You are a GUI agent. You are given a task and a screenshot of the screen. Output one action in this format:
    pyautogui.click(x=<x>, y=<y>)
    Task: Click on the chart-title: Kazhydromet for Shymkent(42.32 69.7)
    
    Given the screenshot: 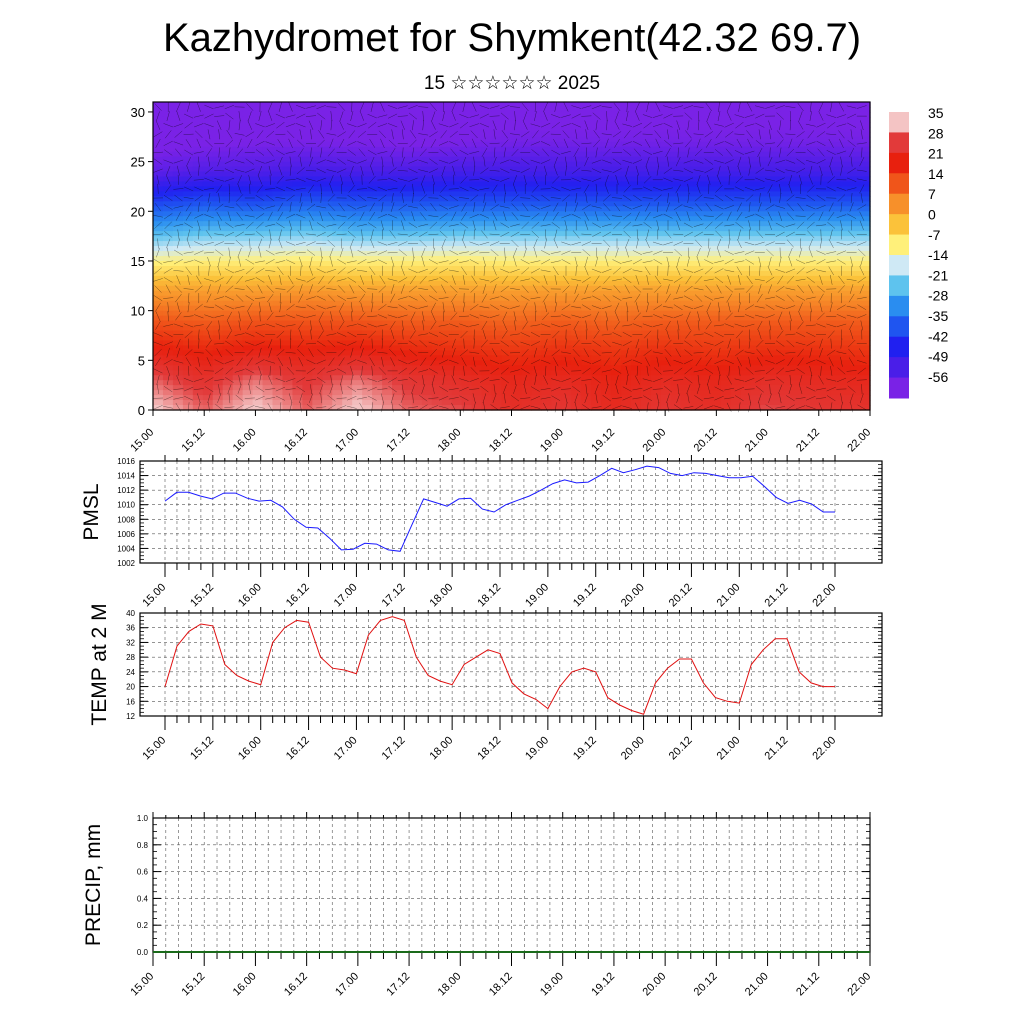 What is the action you would take?
    pyautogui.click(x=512, y=38)
    